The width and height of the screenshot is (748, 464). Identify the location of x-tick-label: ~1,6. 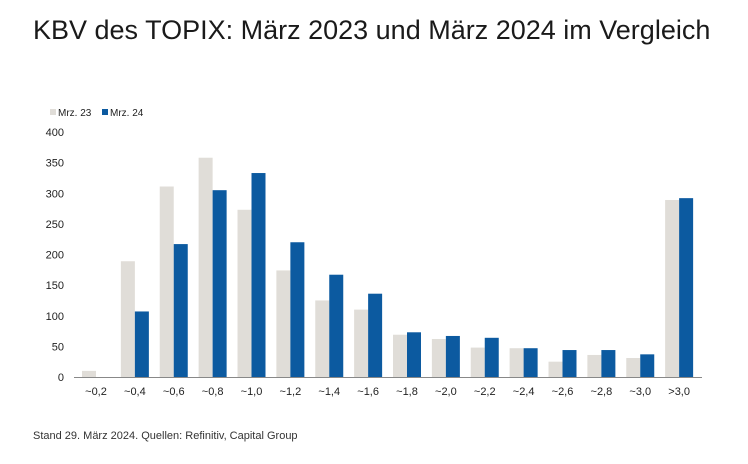
(368, 392).